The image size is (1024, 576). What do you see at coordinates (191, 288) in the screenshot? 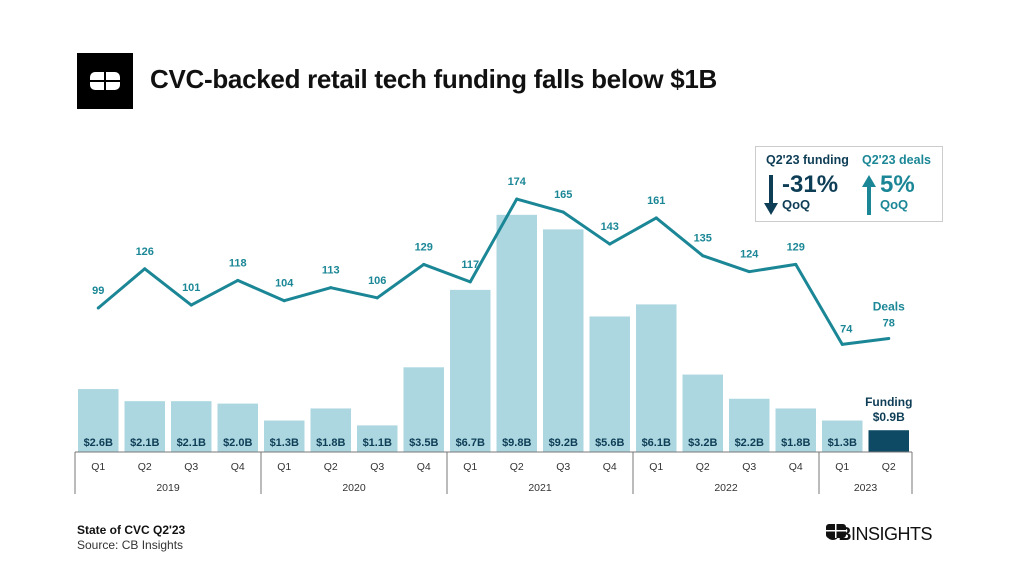
I see `deals-value-label: 101` at bounding box center [191, 288].